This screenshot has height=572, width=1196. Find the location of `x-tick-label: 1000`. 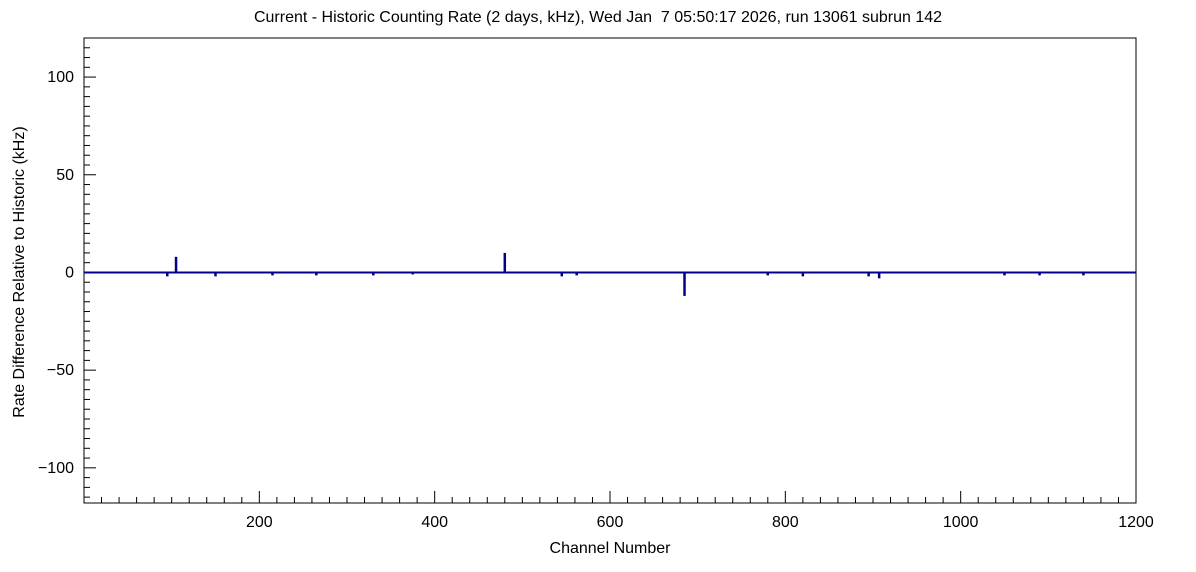

x-tick-label: 1000 is located at coordinates (961, 522).